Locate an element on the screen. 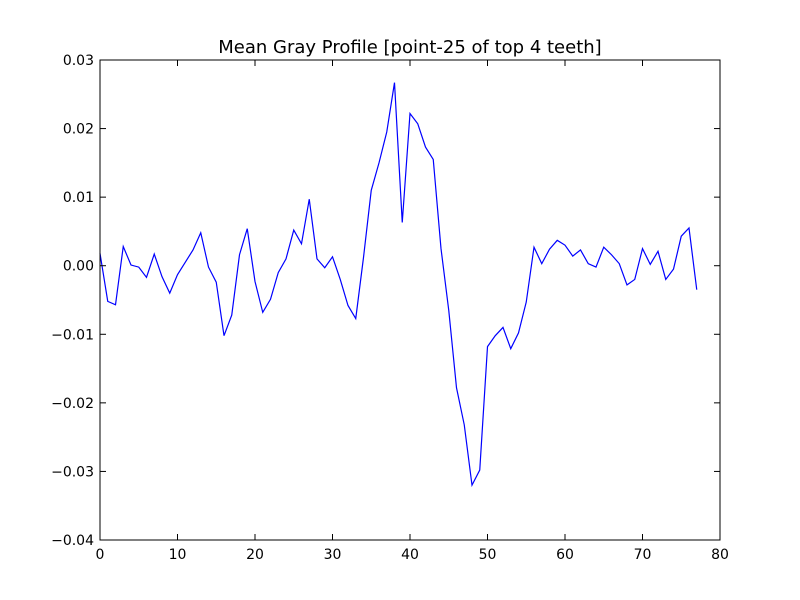  x-tick-label: 10 is located at coordinates (178, 555).